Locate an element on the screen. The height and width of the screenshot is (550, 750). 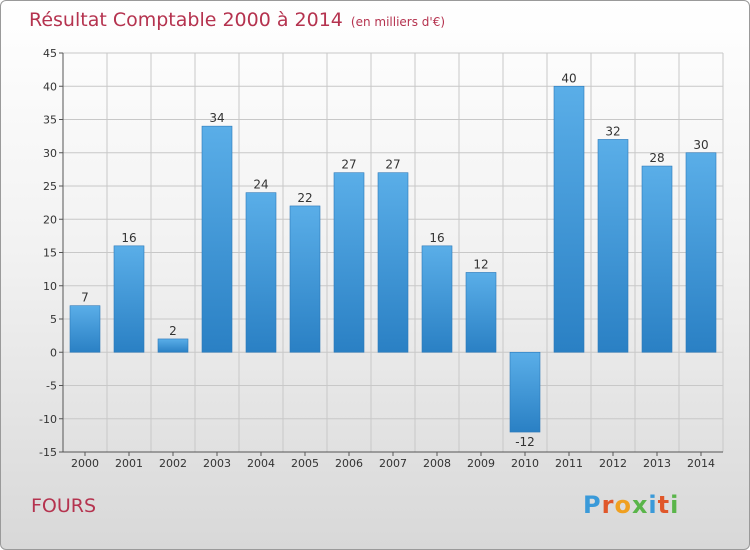
y-tick-label: -5 is located at coordinates (51, 386).